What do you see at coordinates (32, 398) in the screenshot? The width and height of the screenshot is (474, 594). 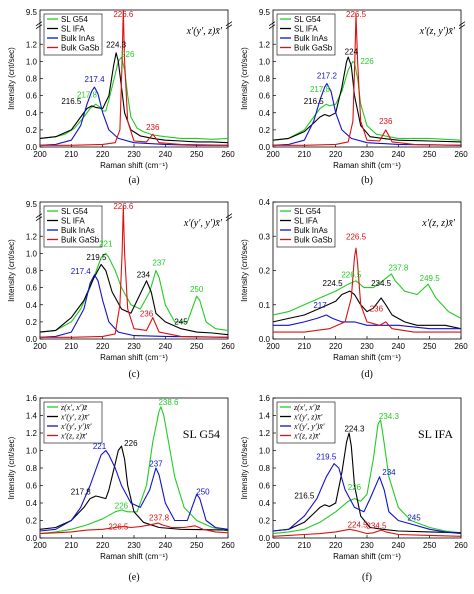 I see `y-tick-label: 1.6` at bounding box center [32, 398].